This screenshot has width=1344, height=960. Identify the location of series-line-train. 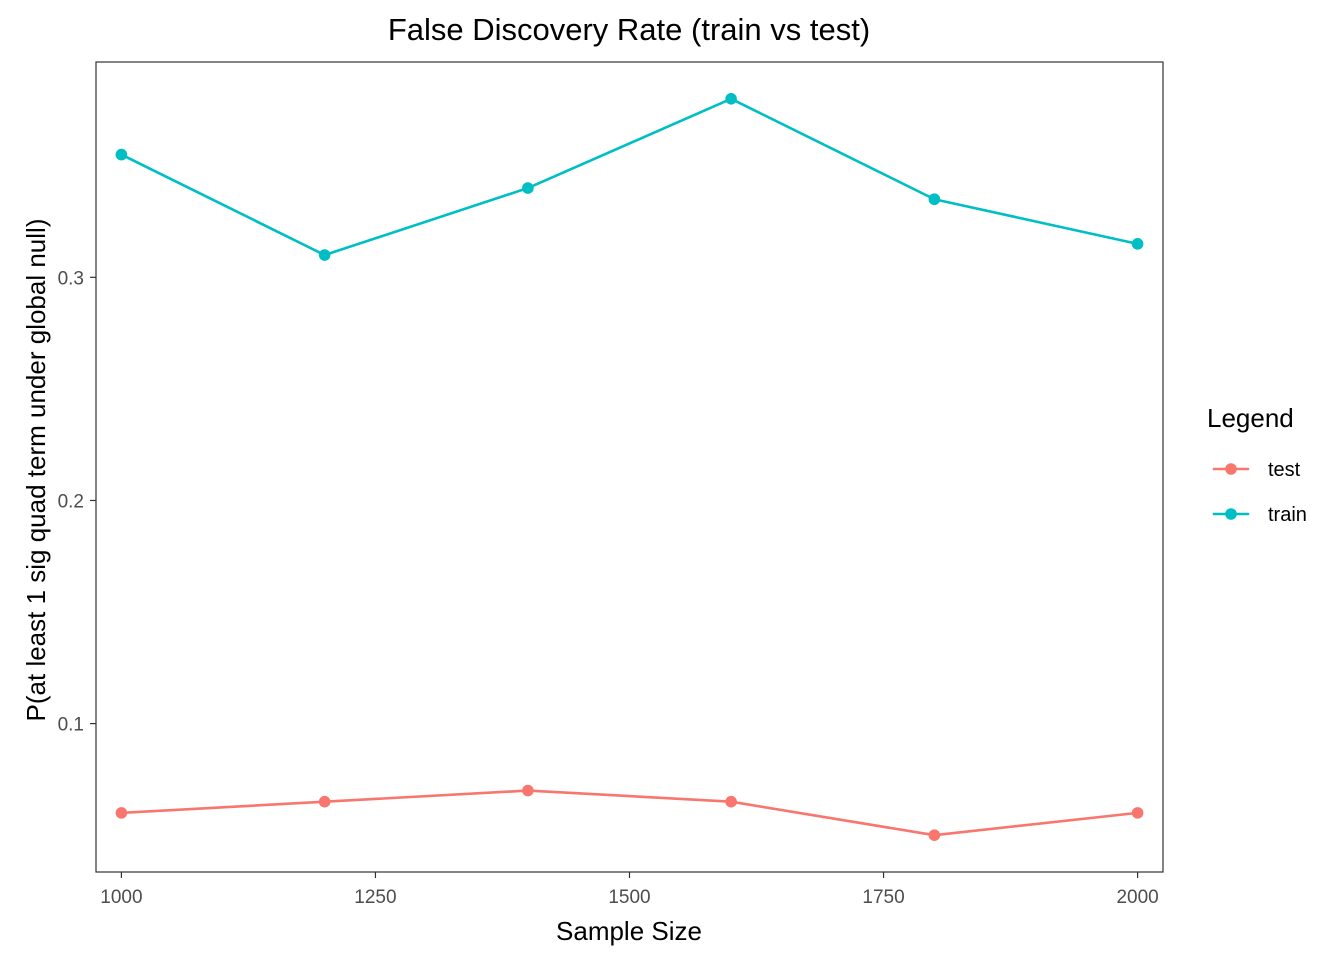
(629, 177).